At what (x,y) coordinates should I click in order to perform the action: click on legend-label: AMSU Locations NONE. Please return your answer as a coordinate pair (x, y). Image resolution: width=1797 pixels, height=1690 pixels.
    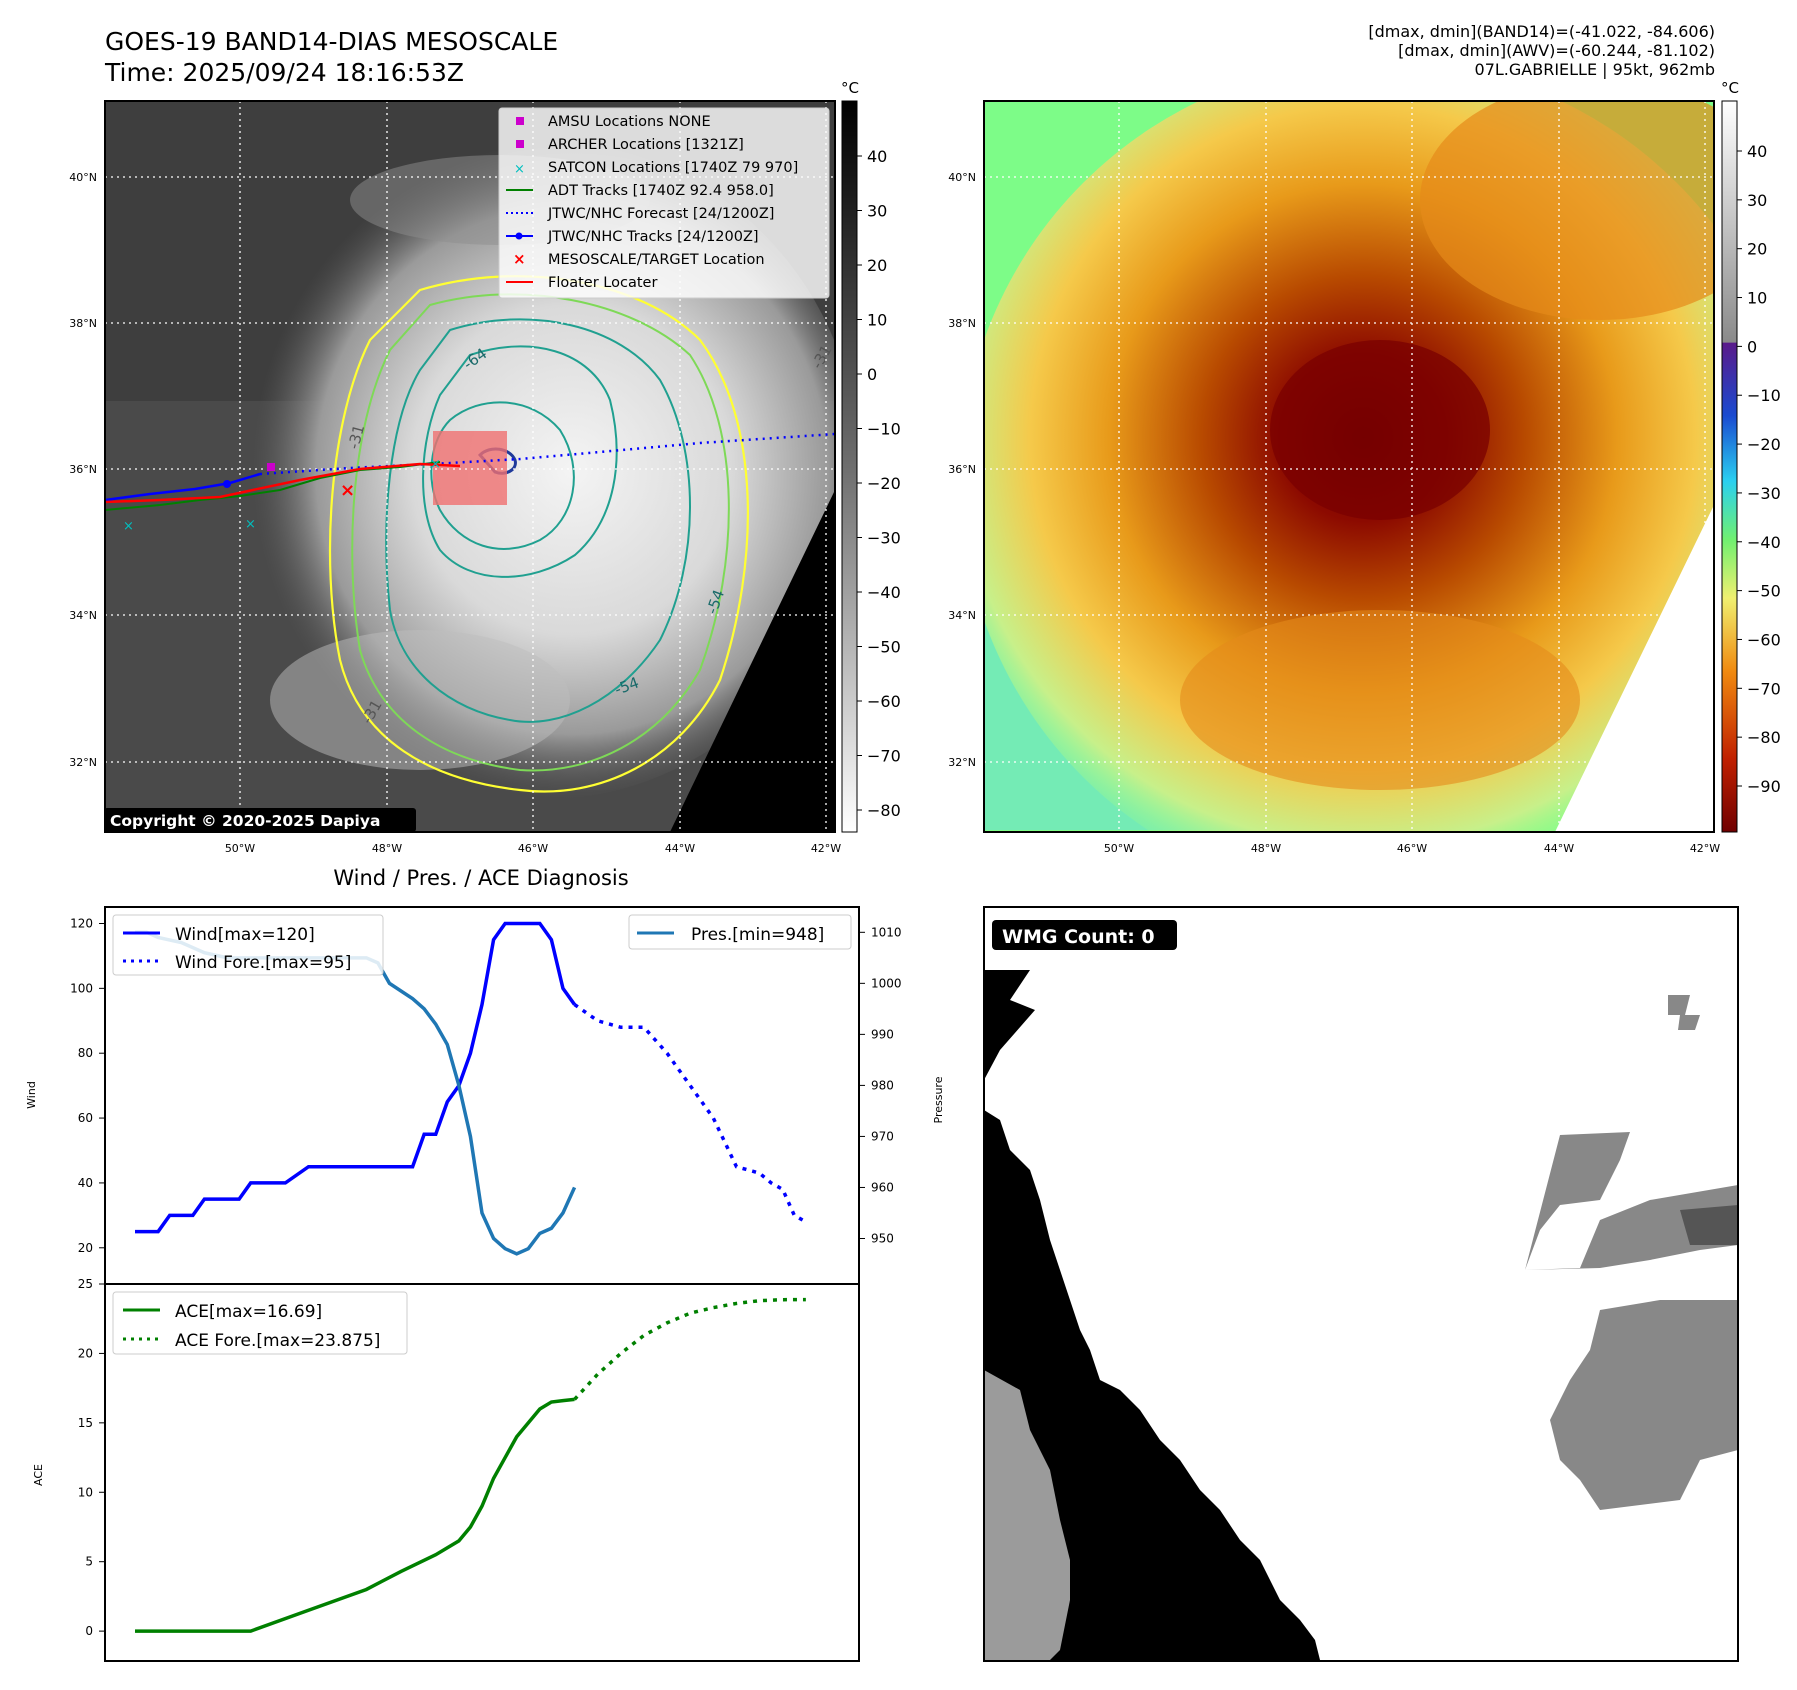
    Looking at the image, I should click on (629, 122).